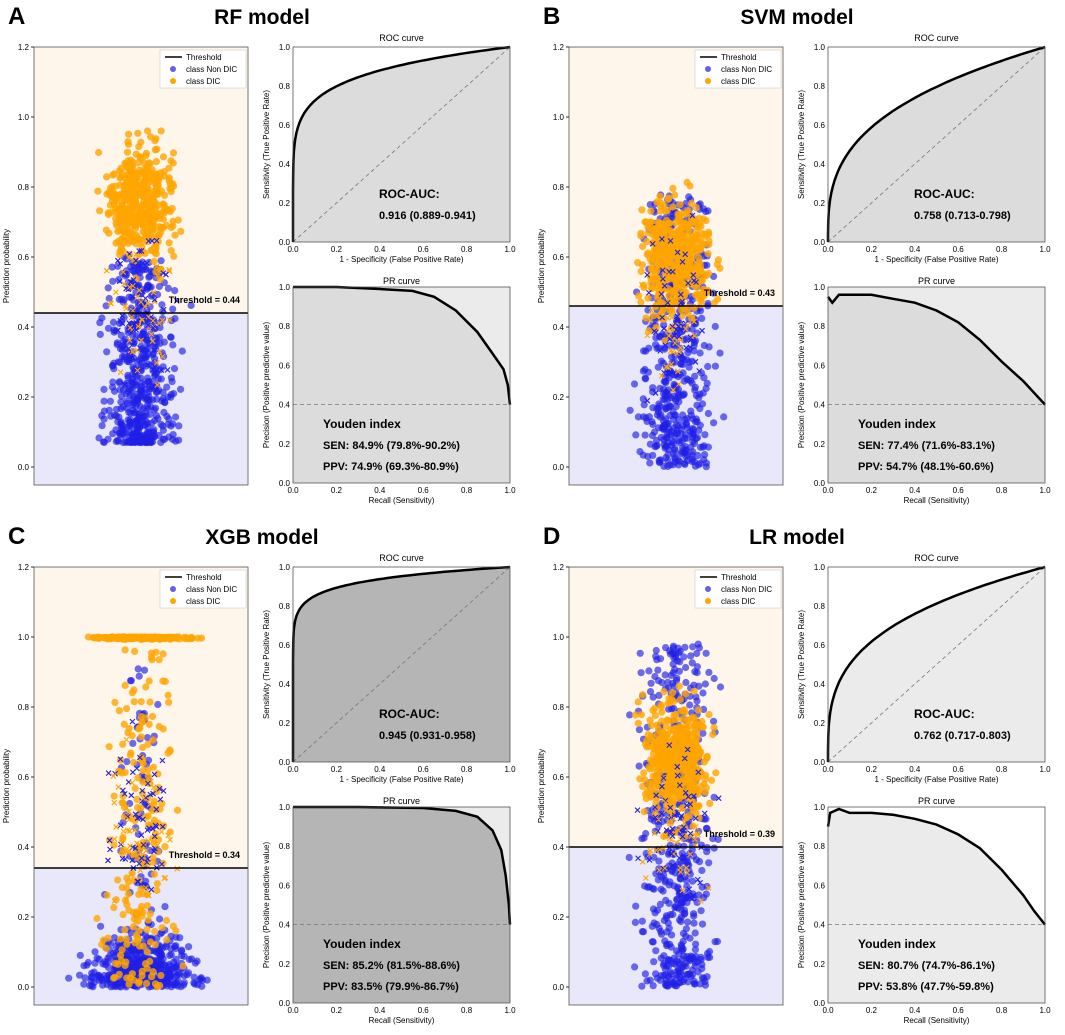 Image resolution: width=1065 pixels, height=1035 pixels. Describe the element at coordinates (820, 925) in the screenshot. I see `pr-ytick-label: 0.4` at that location.